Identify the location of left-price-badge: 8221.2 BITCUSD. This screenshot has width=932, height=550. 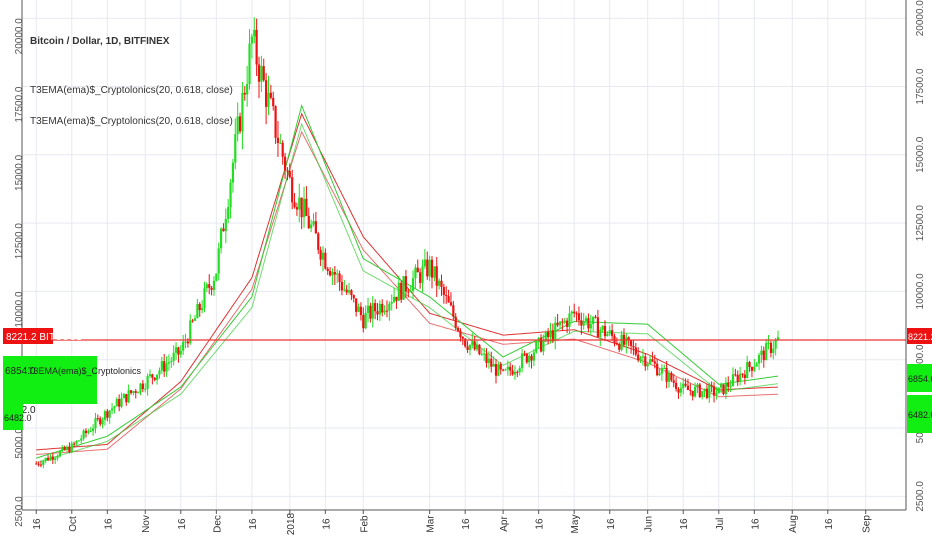
(43, 336).